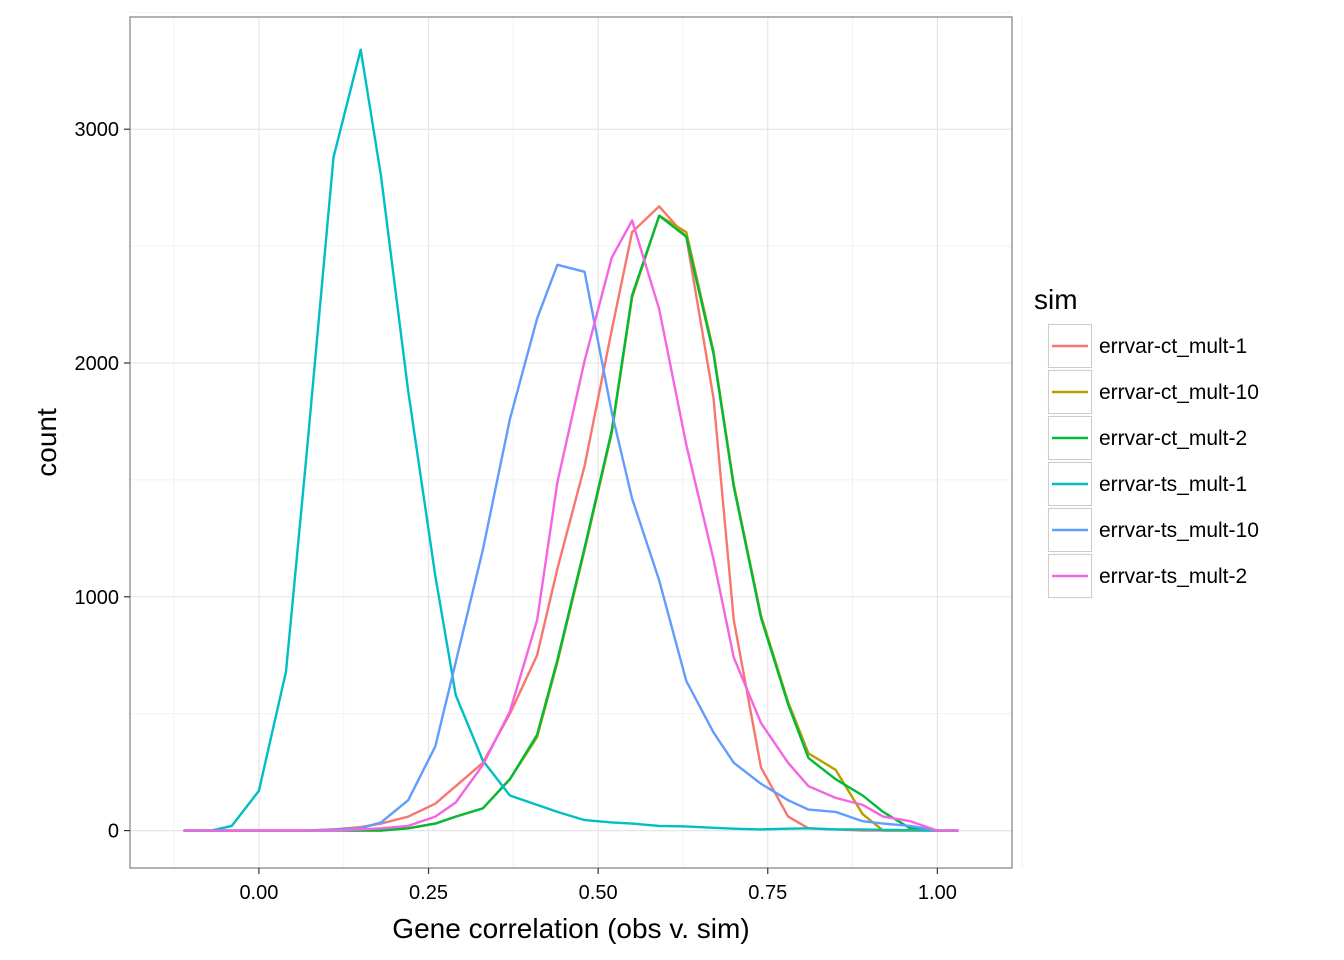 The image size is (1344, 960). I want to click on legend-label: errvar-ct_mult-10, so click(1179, 392).